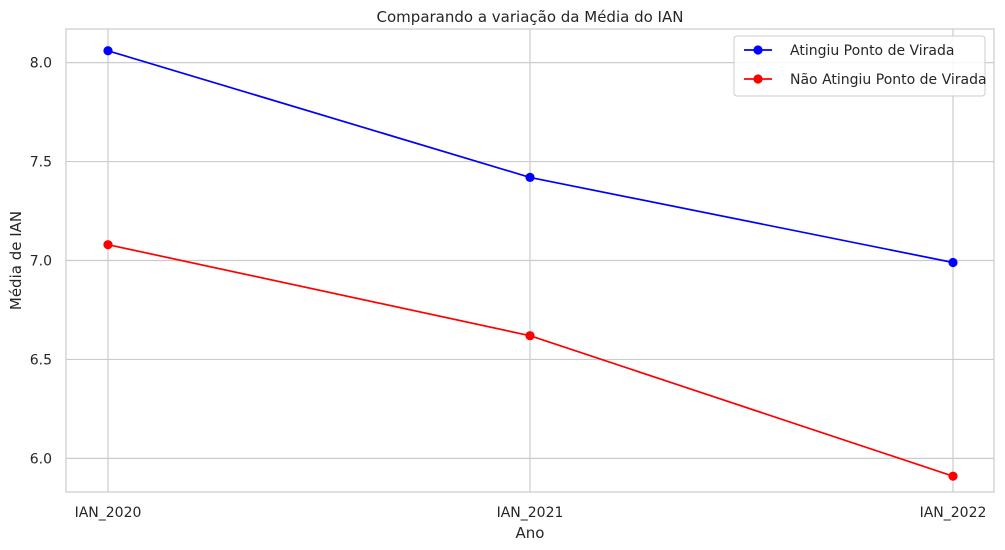 The width and height of the screenshot is (1005, 550). I want to click on x-tick-label: IAN_2020, so click(108, 513).